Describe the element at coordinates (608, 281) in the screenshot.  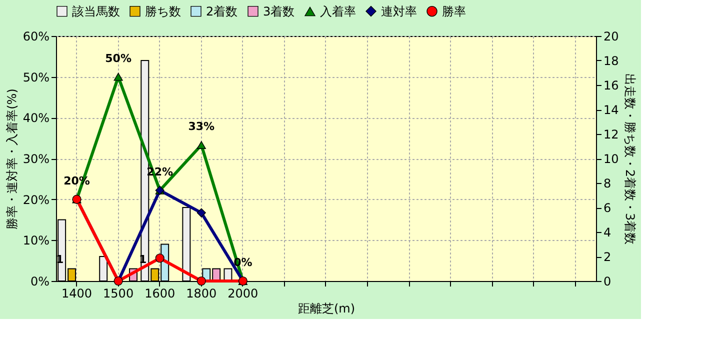
I see `y2-tick-label: 0` at that location.